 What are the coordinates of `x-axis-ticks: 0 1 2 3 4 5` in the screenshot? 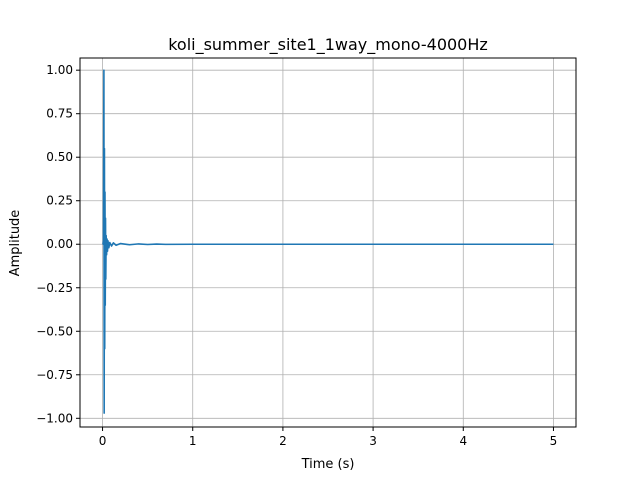 It's located at (328, 437).